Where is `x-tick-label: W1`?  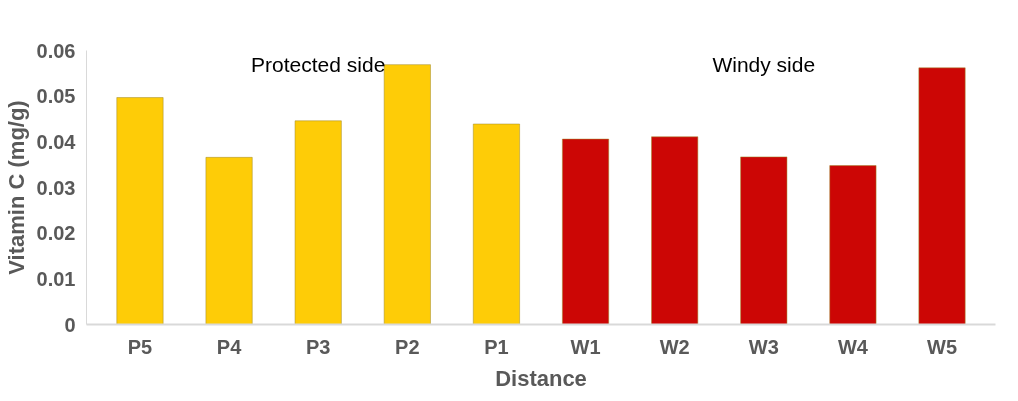
x-tick-label: W1 is located at coordinates (585, 346).